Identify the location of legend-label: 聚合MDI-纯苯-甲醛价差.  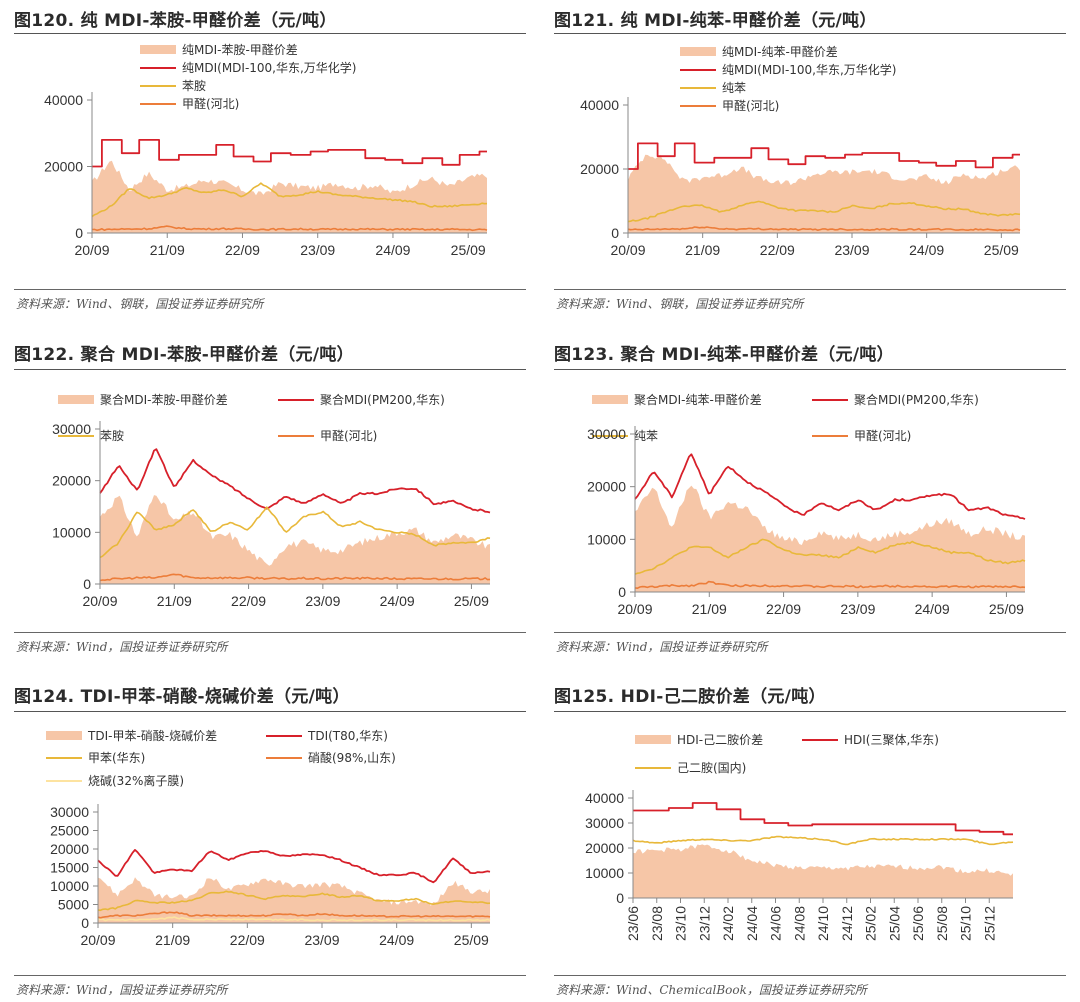
(698, 399).